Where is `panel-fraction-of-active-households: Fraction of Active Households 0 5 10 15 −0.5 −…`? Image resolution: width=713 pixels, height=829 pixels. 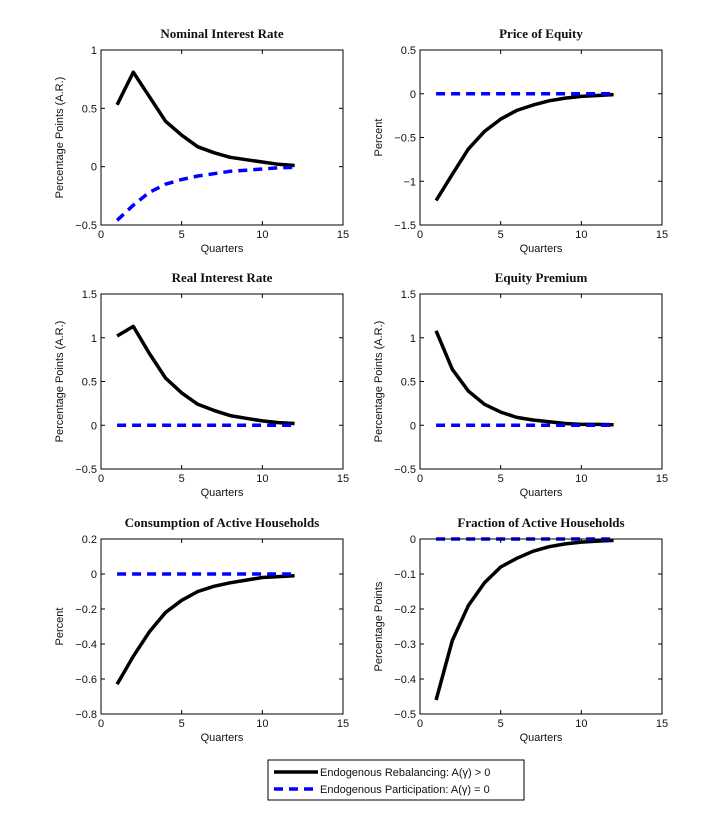 panel-fraction-of-active-households: Fraction of Active Households 0 5 10 15 −0.5 −… is located at coordinates (520, 629).